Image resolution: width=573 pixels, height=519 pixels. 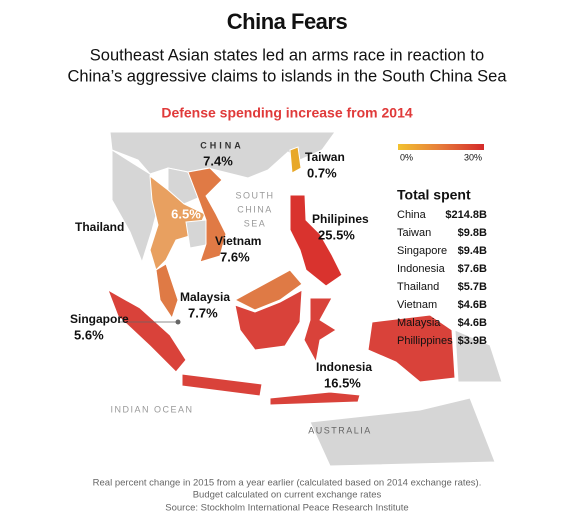 I want to click on malaysia-borneo-shape, so click(x=268, y=290).